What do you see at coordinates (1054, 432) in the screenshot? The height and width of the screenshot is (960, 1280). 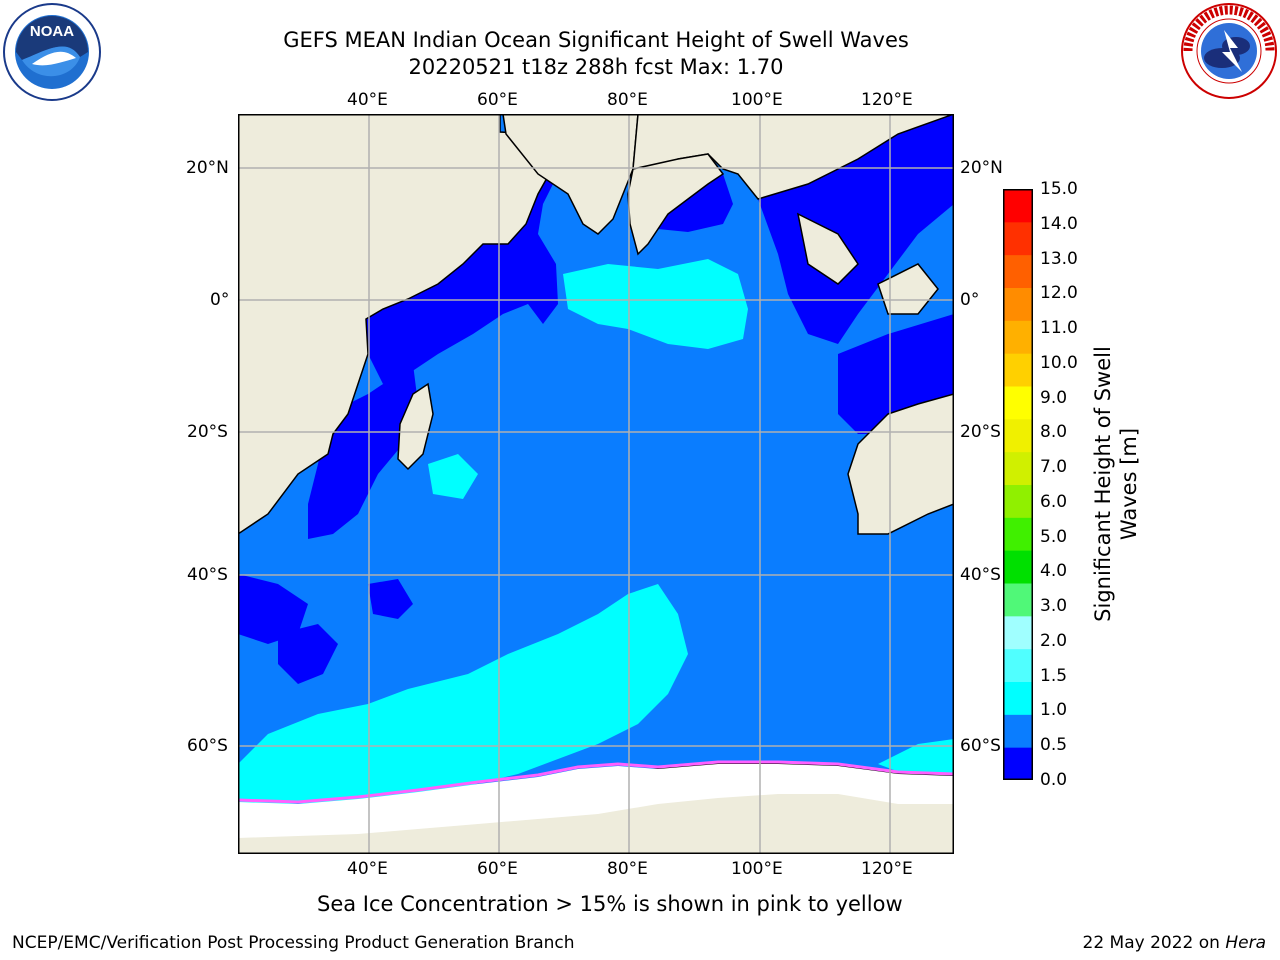 I see `colorbar-tick-label: 8.0` at bounding box center [1054, 432].